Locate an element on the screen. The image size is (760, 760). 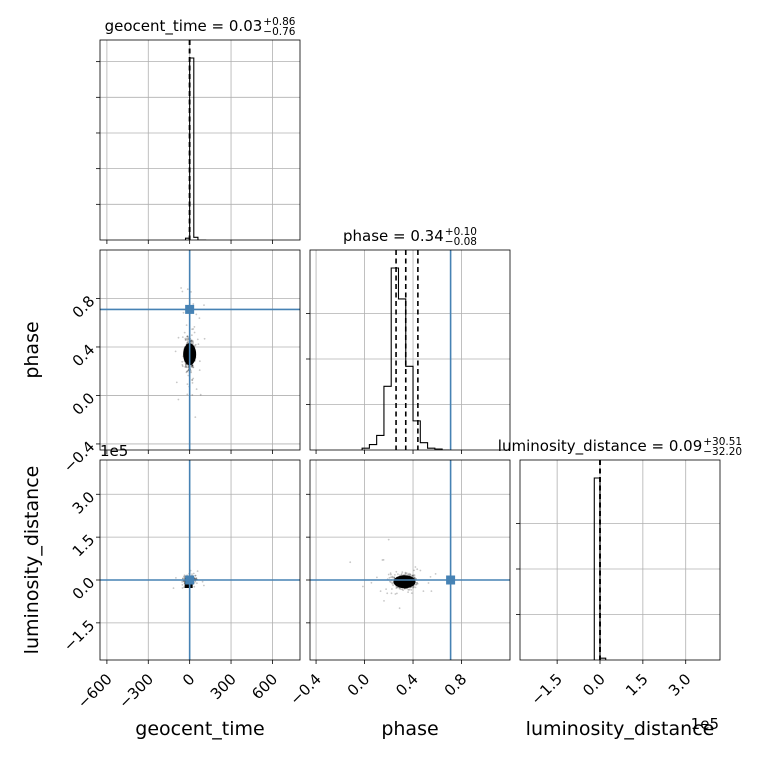
title-main: geocent_time = 0.03 is located at coordinates (184, 26).